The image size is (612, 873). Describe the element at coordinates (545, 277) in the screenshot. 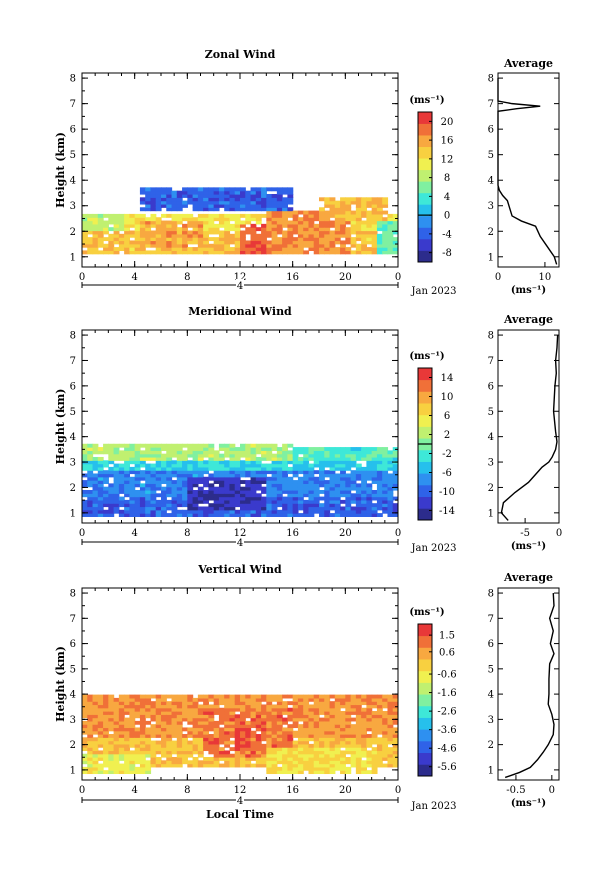

I see `average-x-tick-label: 10` at that location.